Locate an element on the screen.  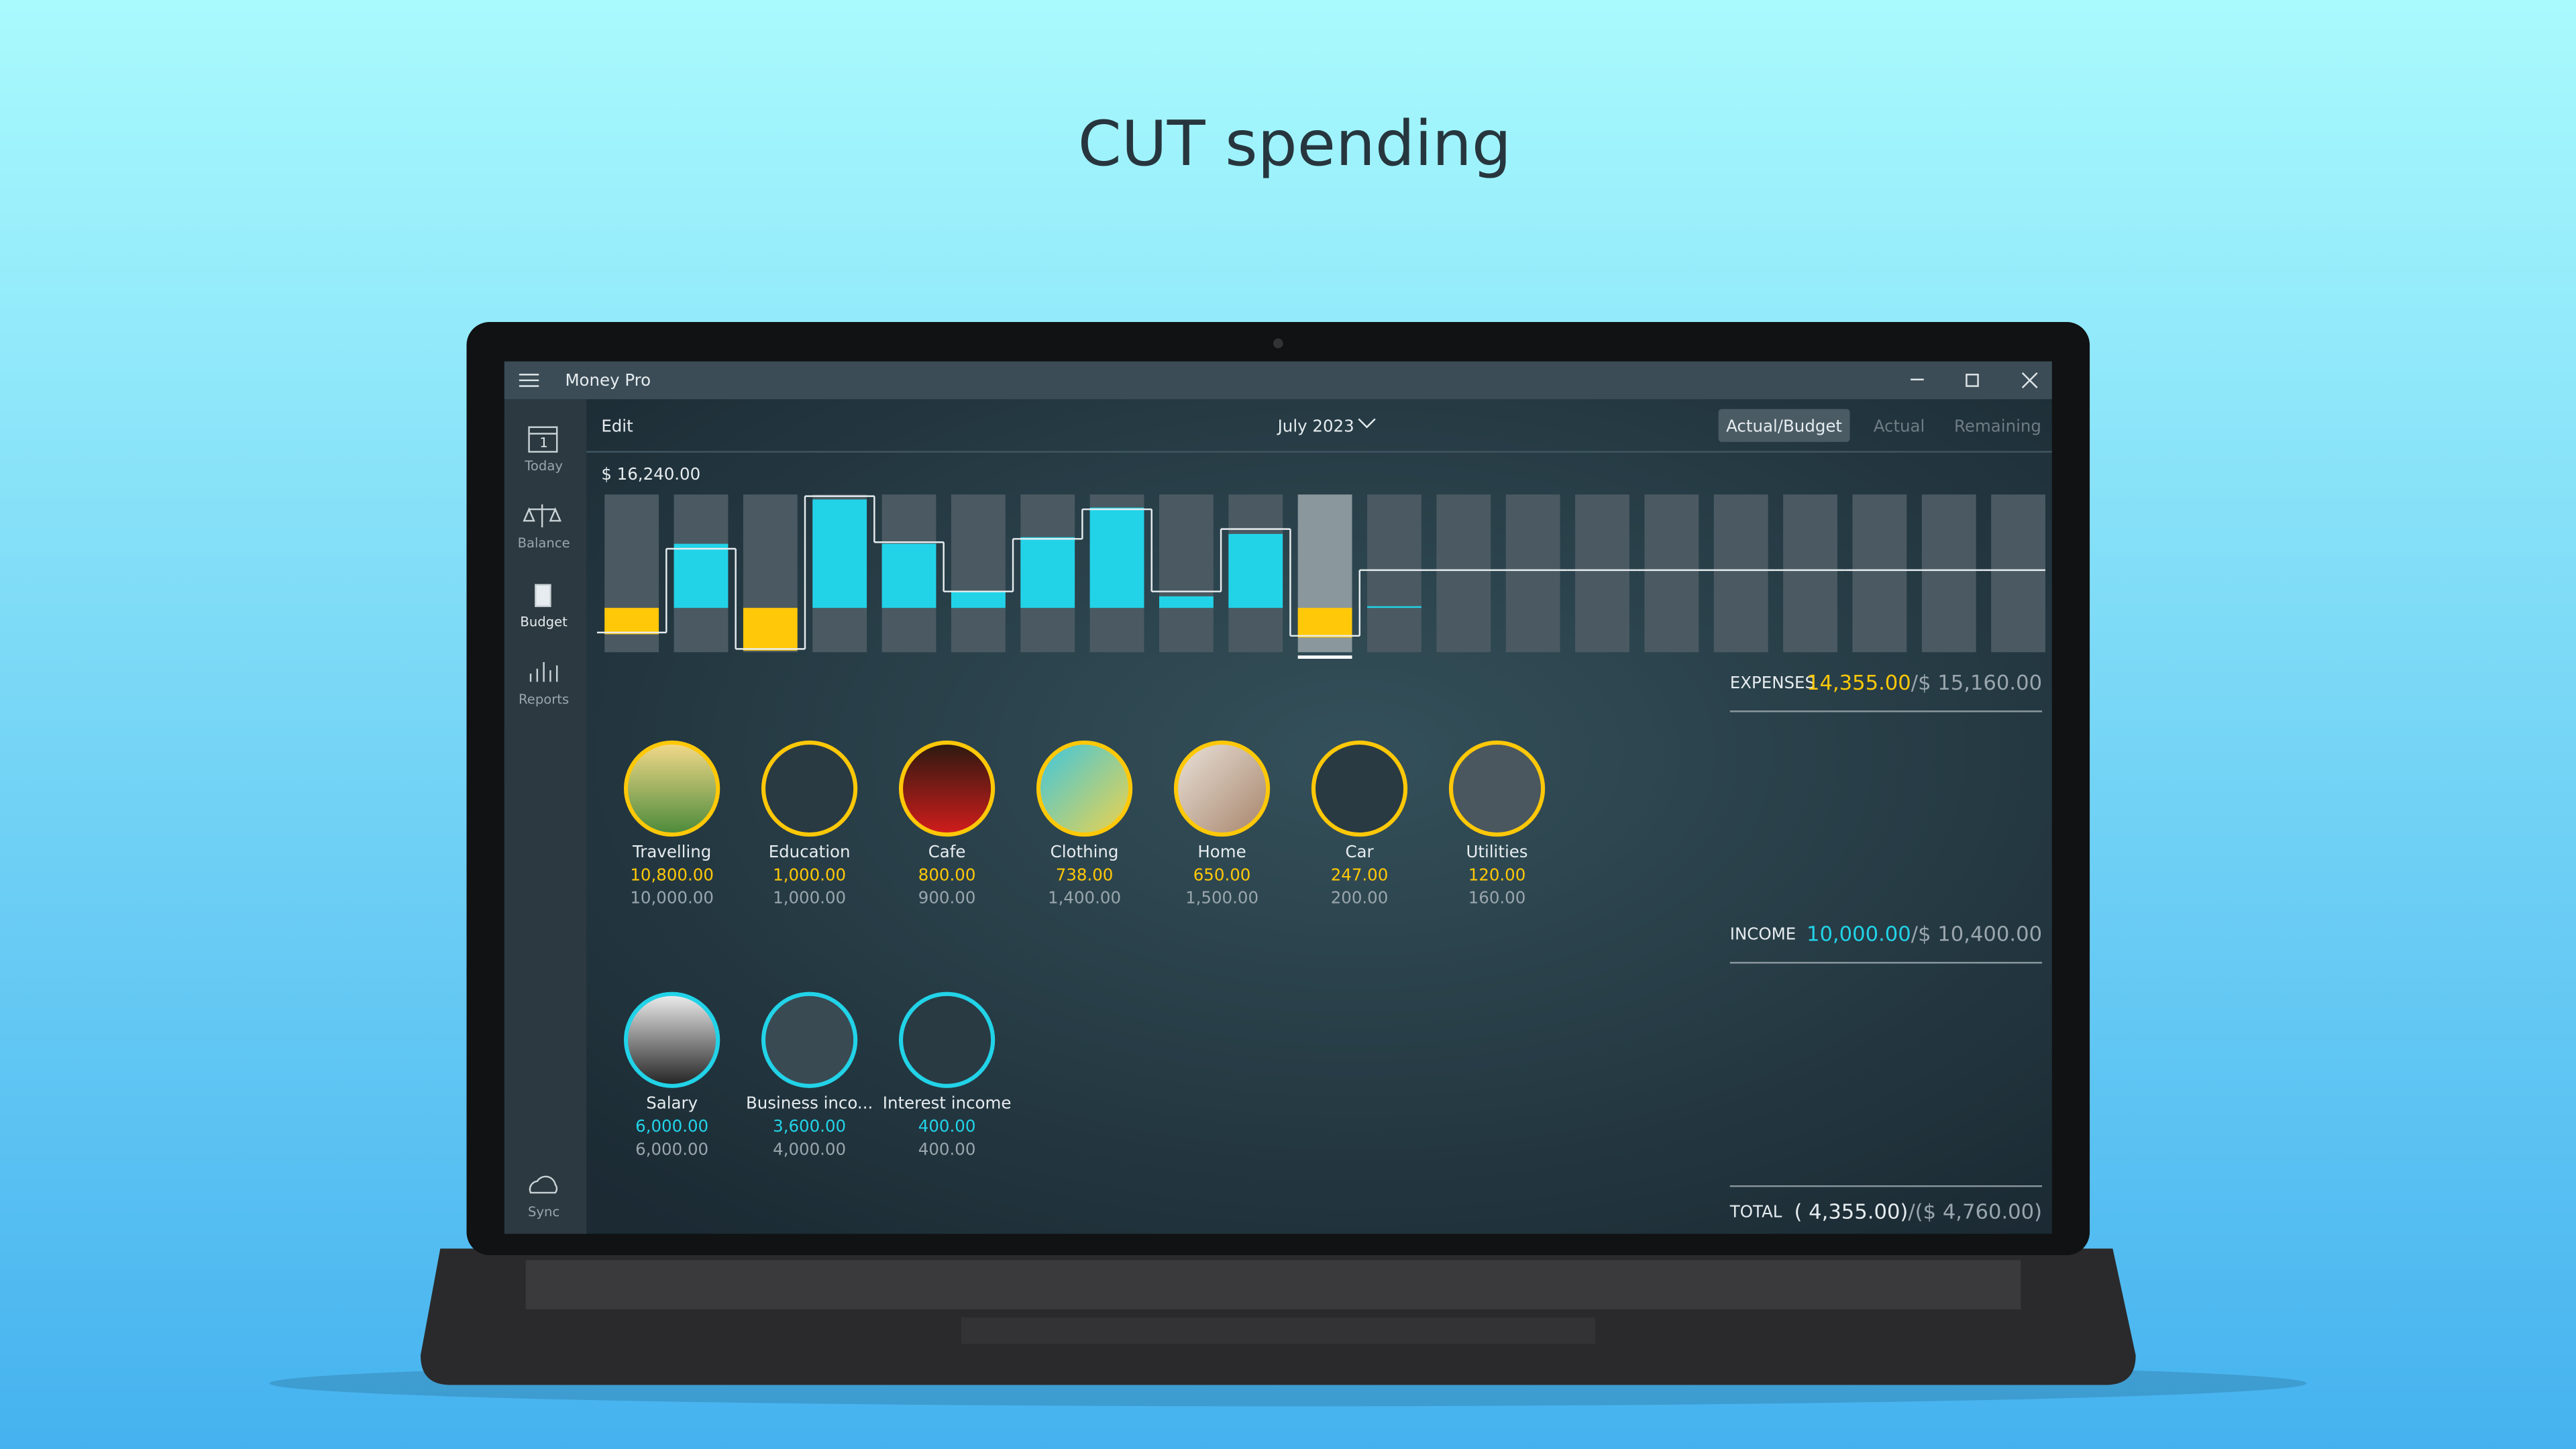
summary-label: EXPENSES is located at coordinates (1772, 682).